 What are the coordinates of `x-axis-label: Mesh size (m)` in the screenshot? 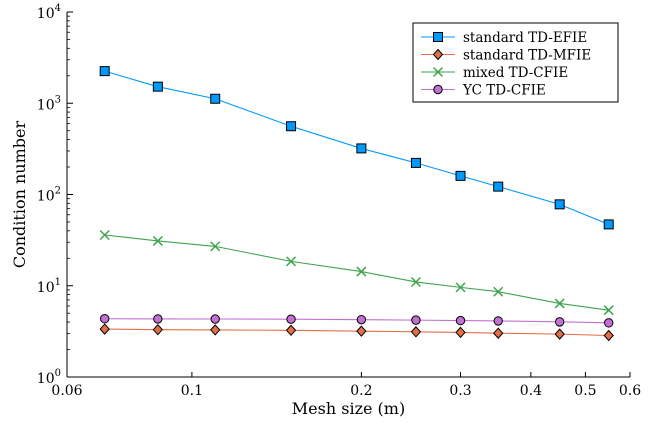 It's located at (348, 408).